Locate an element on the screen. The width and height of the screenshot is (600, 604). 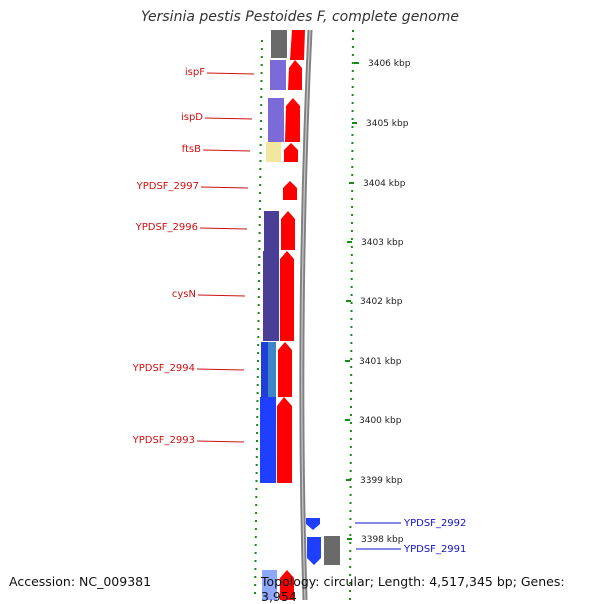
outer-tick-ring is located at coordinates (258, 319).